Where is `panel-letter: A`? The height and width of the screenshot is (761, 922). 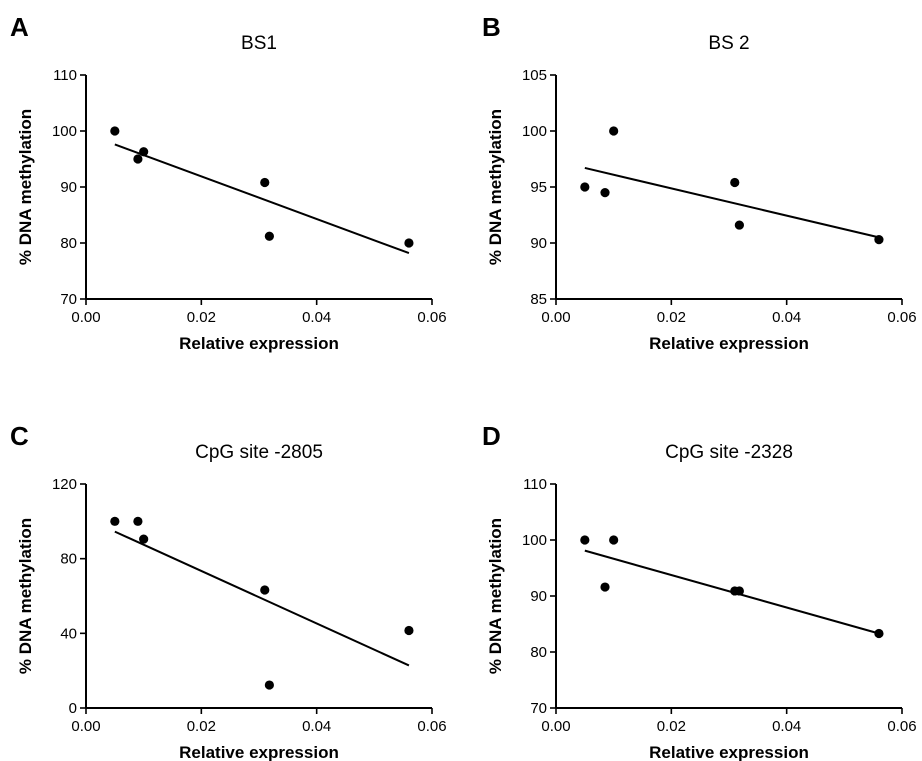 panel-letter: A is located at coordinates (19, 27).